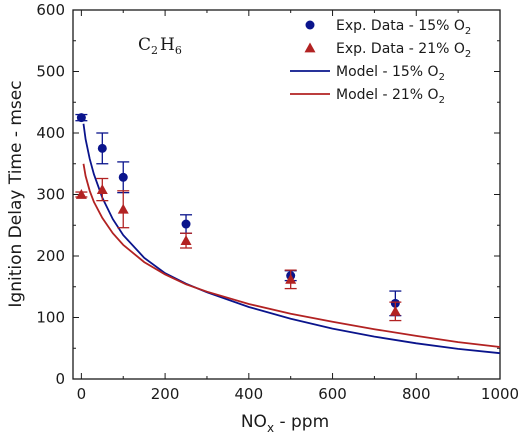  I want to click on x-tick-label: 1000, so click(500, 394).